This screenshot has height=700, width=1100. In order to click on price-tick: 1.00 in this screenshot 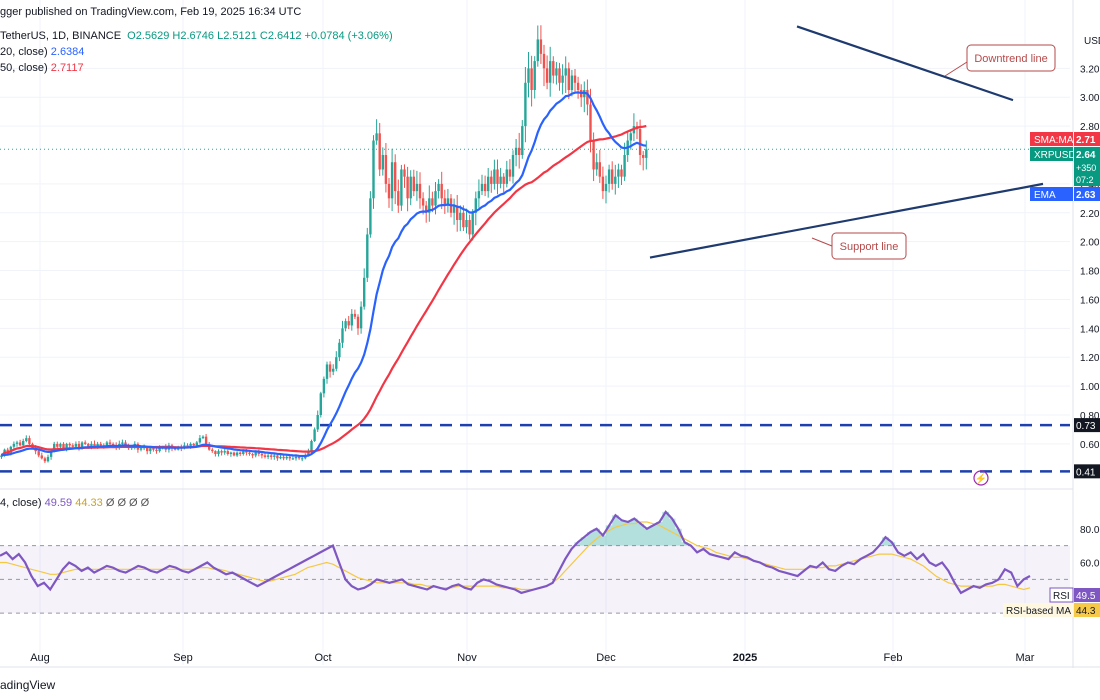, I will do `click(1090, 387)`.